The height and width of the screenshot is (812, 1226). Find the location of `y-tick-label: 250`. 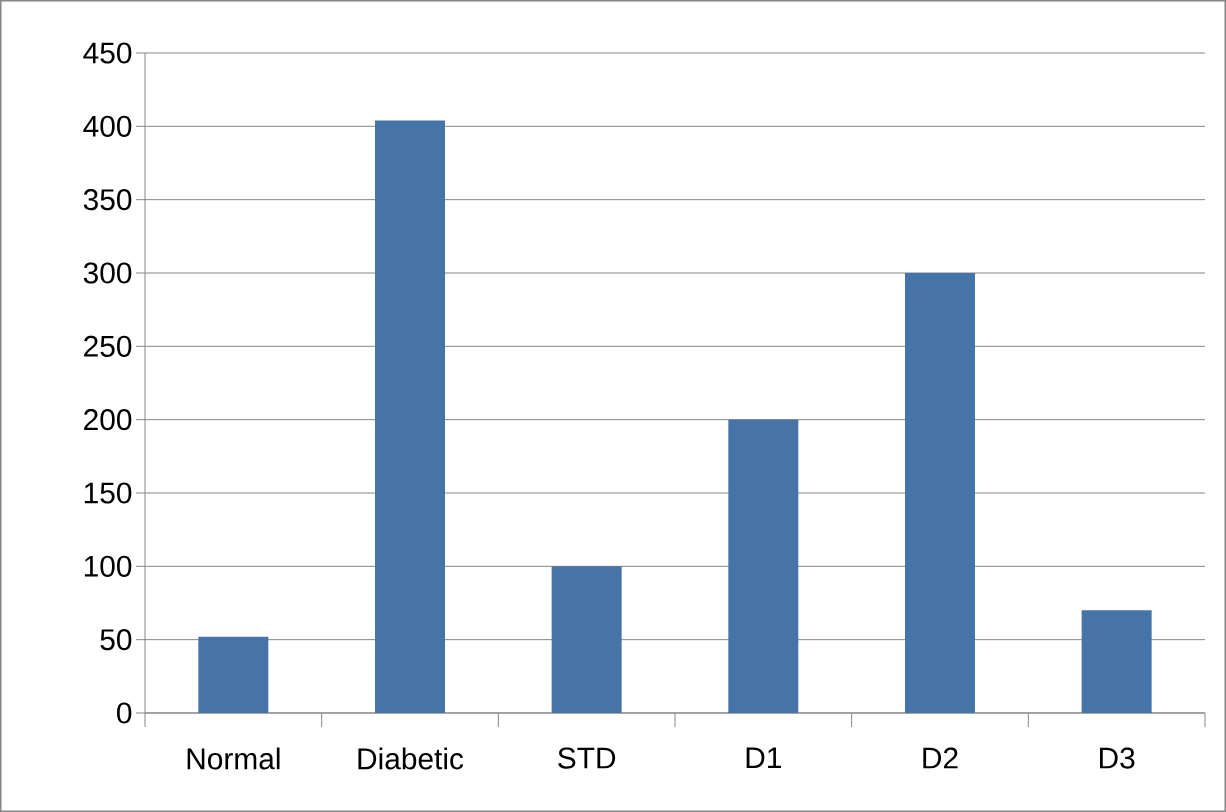

y-tick-label: 250 is located at coordinates (108, 346).